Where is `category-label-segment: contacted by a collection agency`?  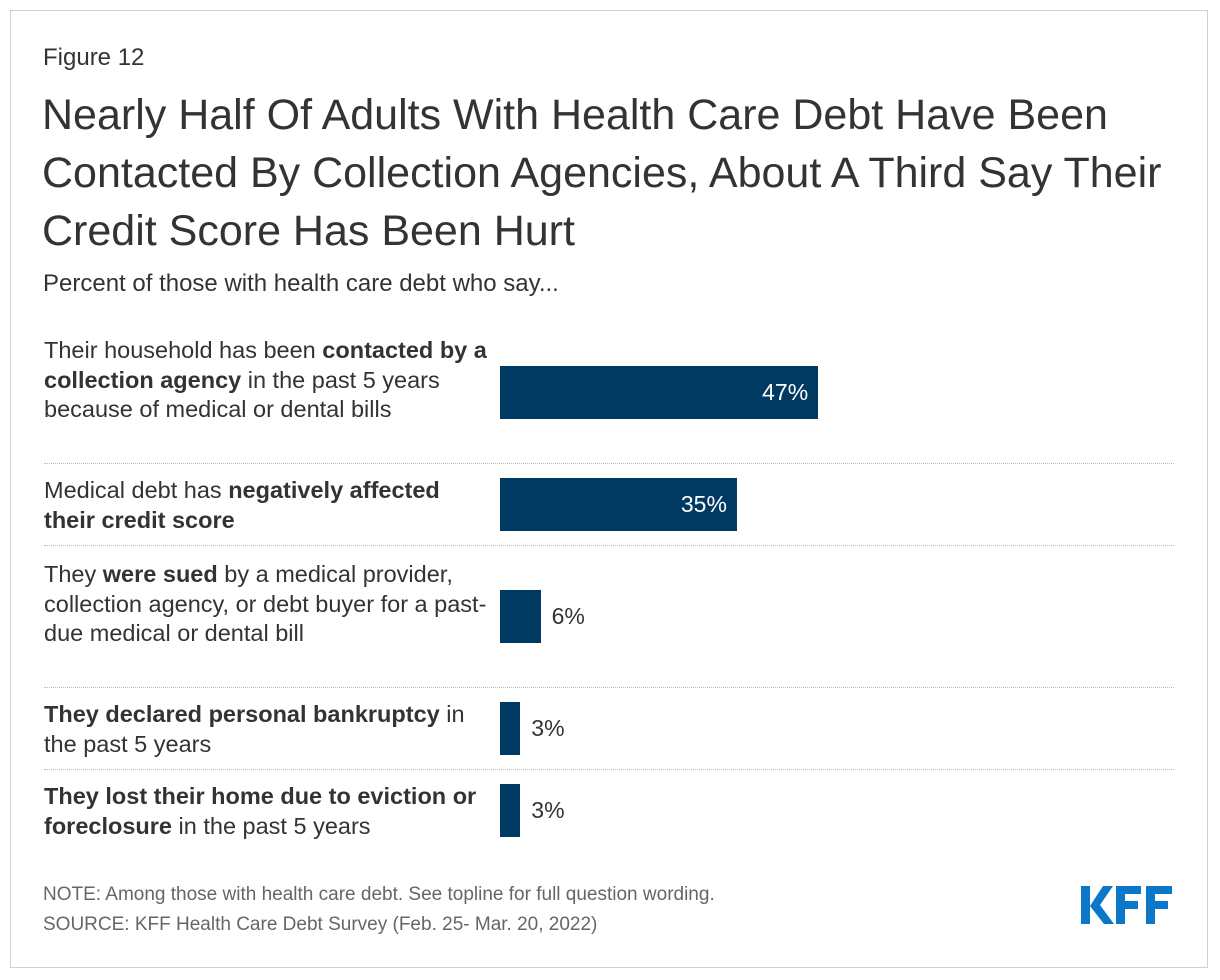 category-label-segment: contacted by a collection agency is located at coordinates (265, 365).